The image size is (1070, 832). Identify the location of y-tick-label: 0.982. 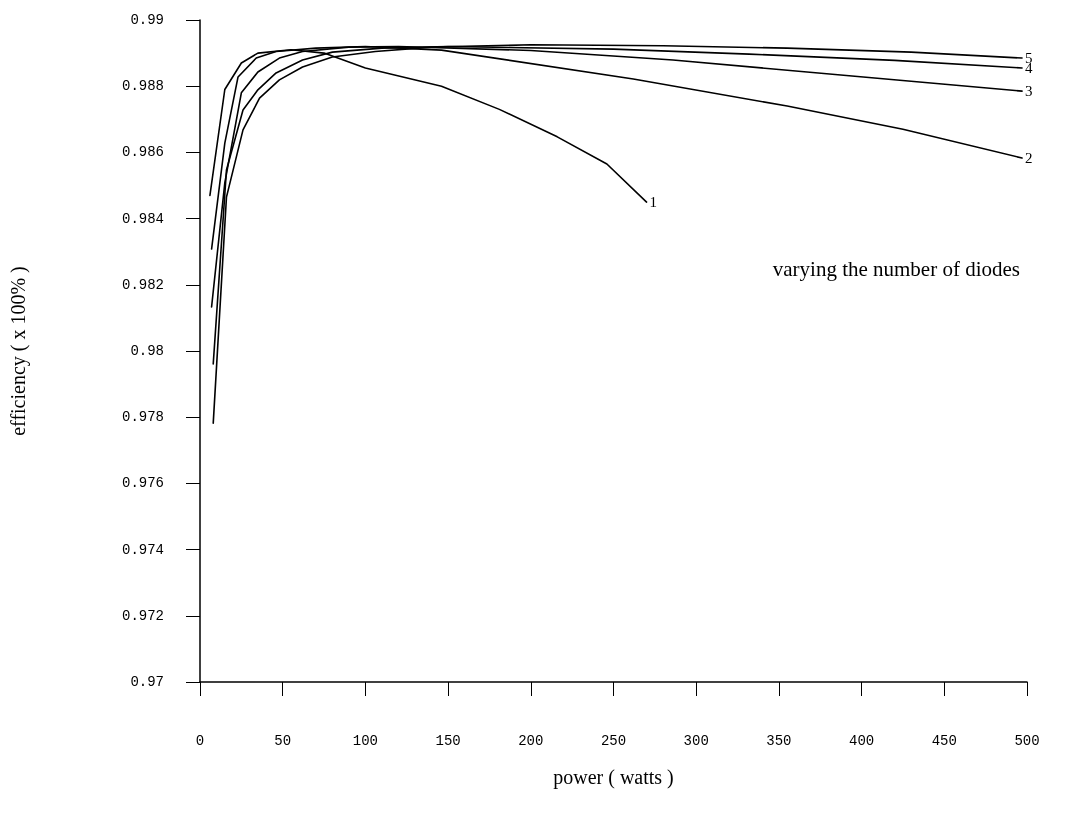
(142, 284).